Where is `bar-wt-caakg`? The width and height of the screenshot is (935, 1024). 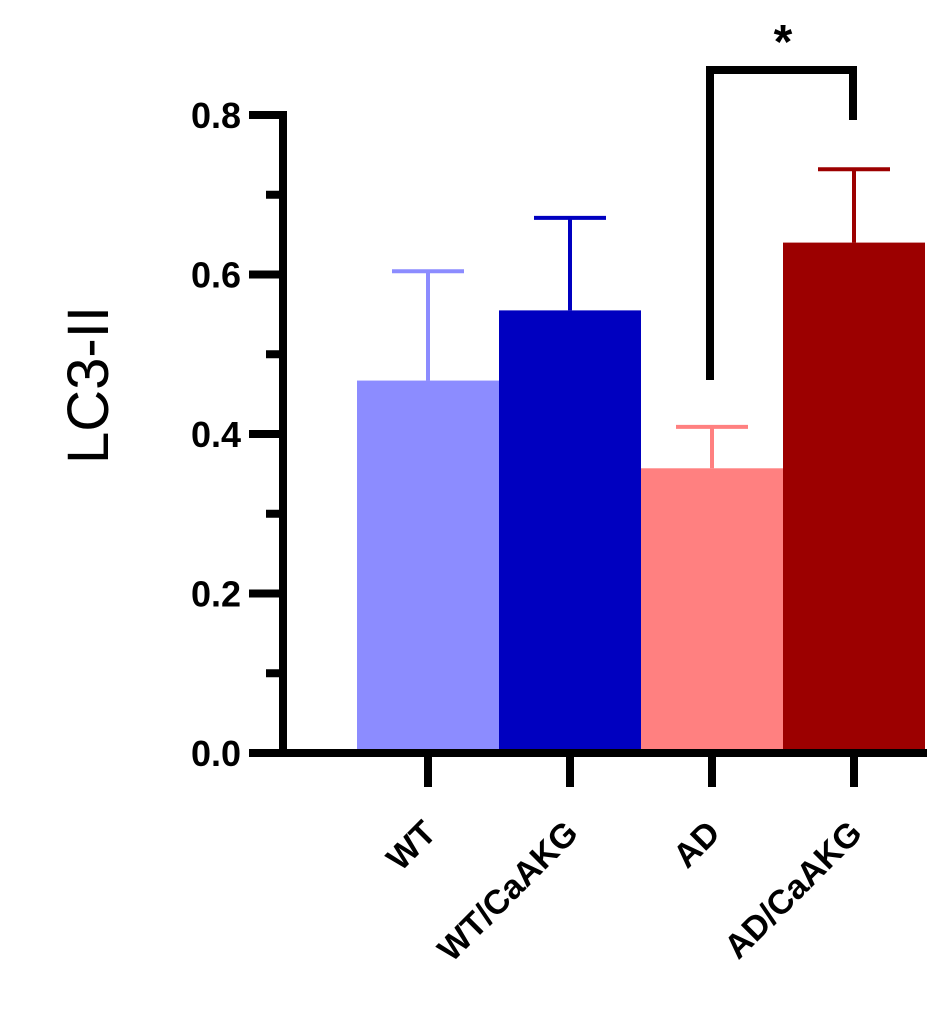 bar-wt-caakg is located at coordinates (570, 531).